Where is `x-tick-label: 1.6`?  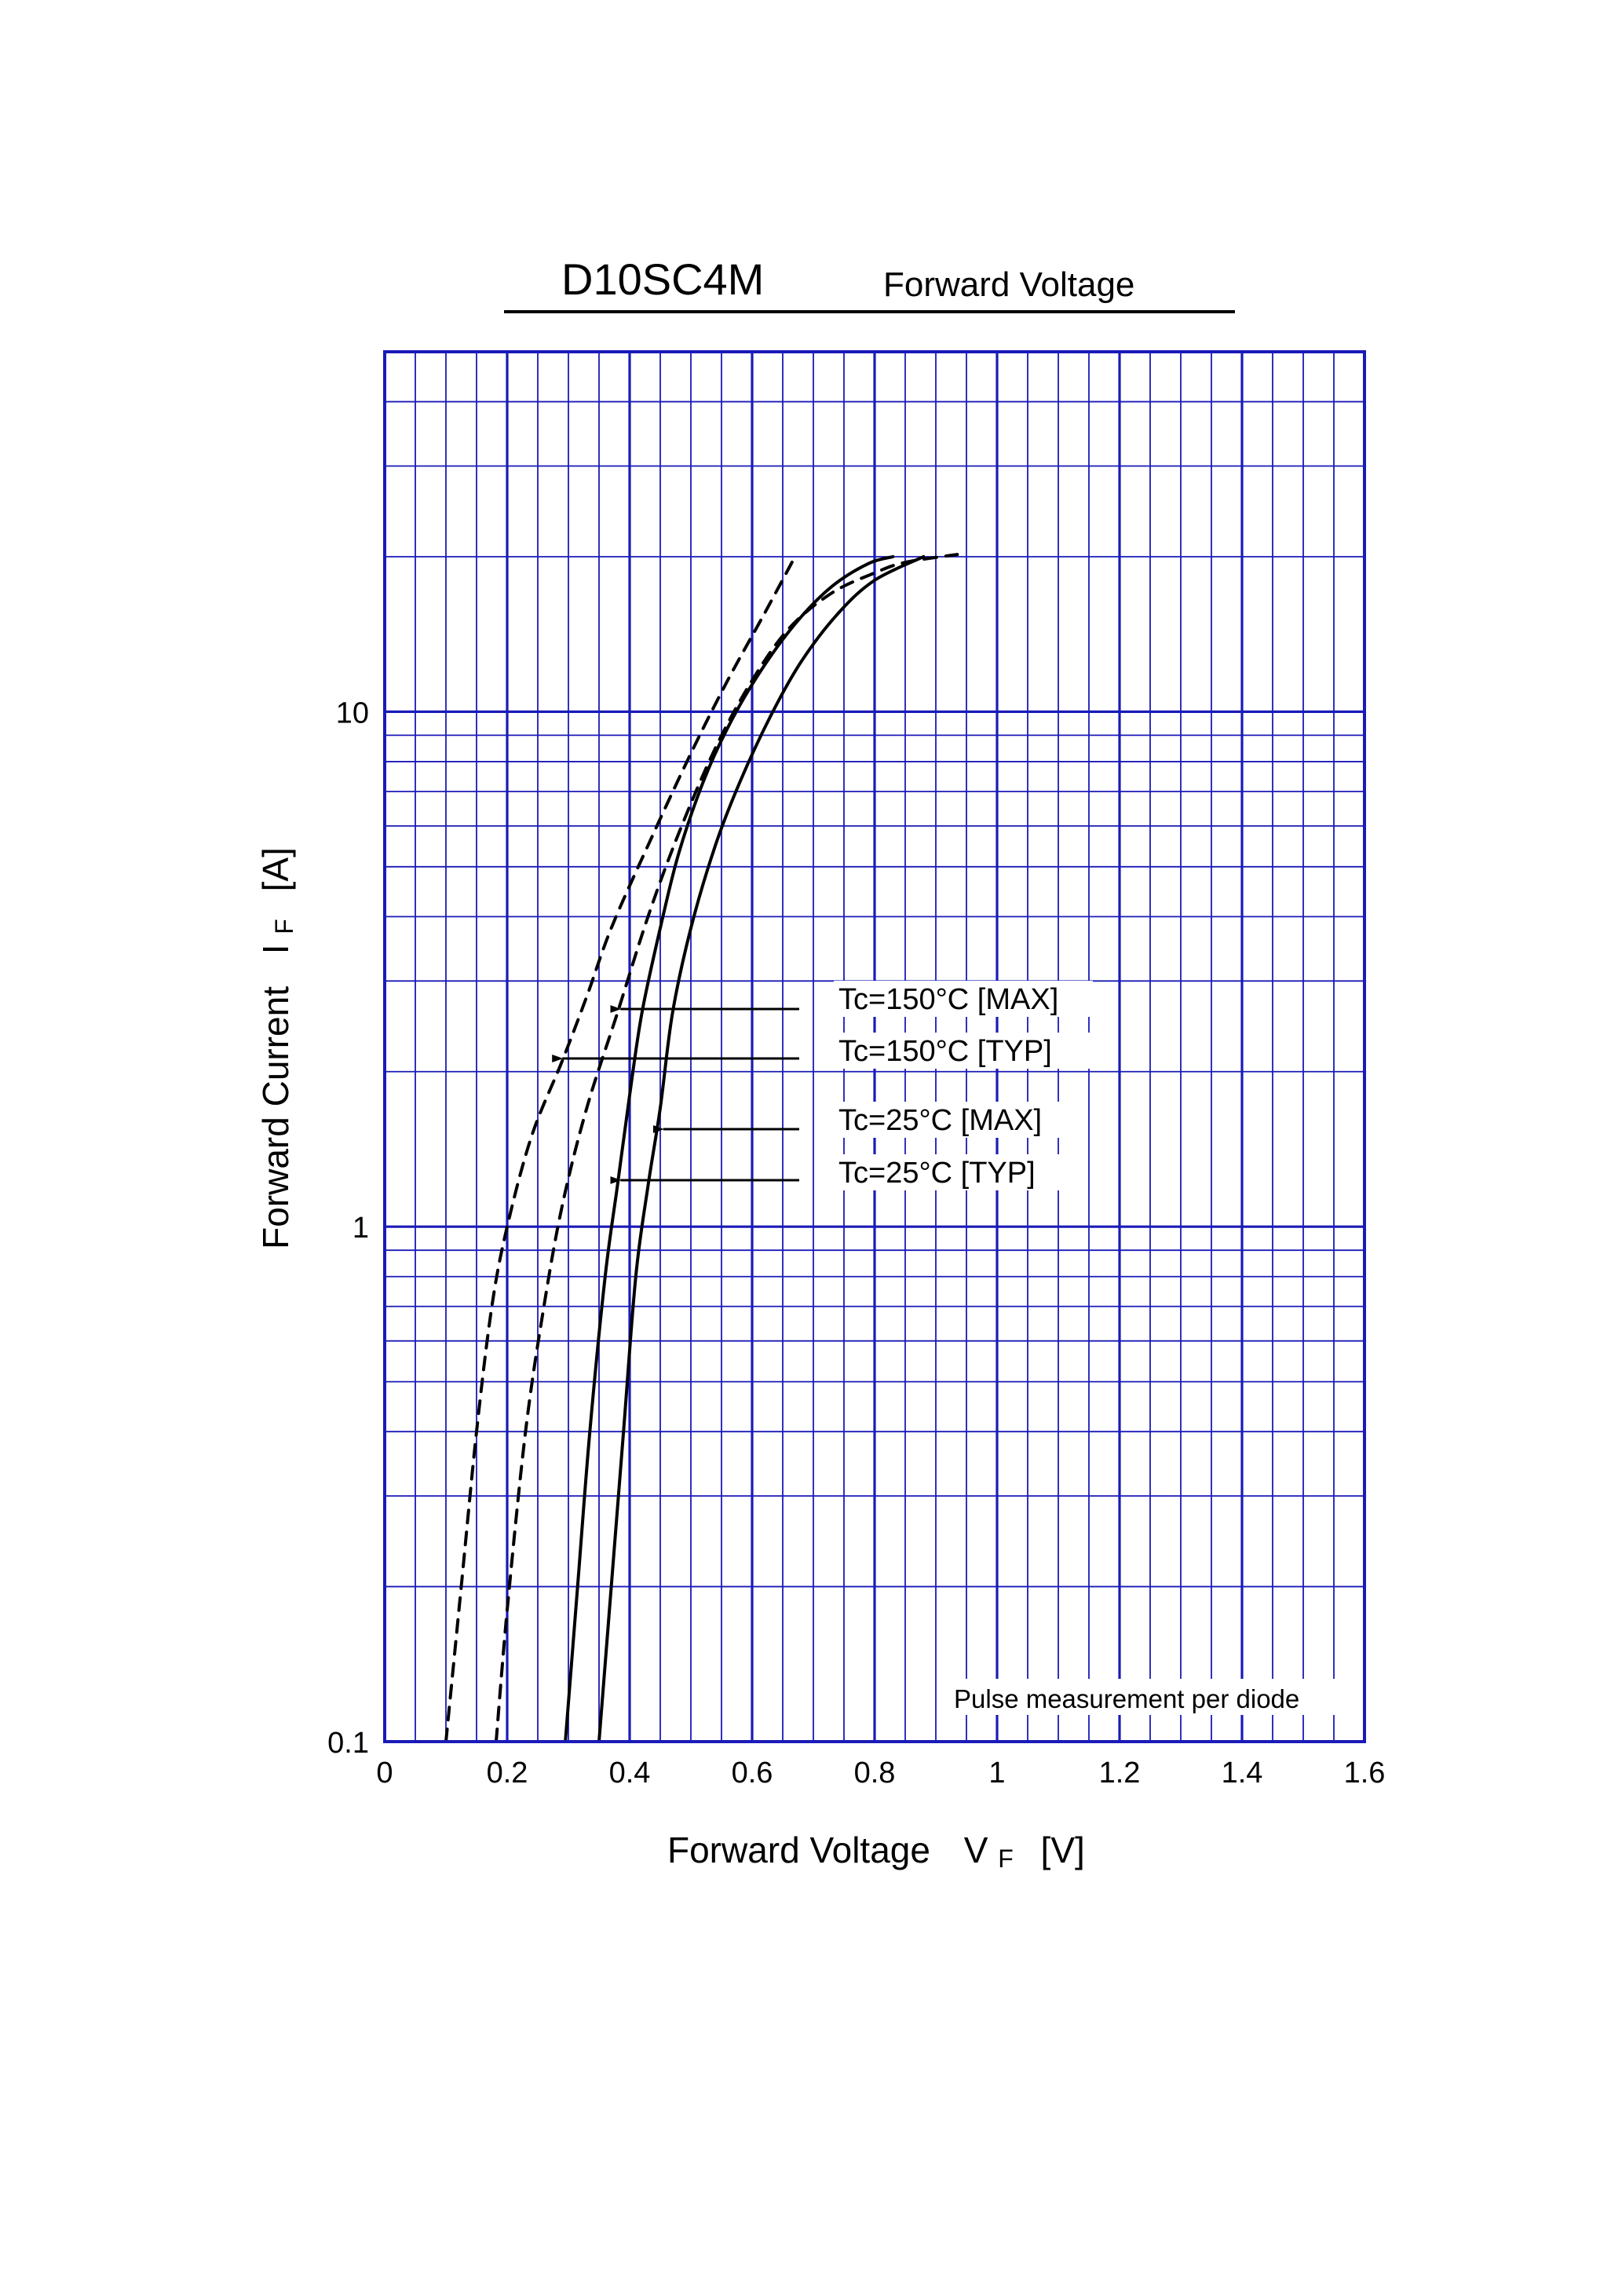 x-tick-label: 1.6 is located at coordinates (1365, 1773).